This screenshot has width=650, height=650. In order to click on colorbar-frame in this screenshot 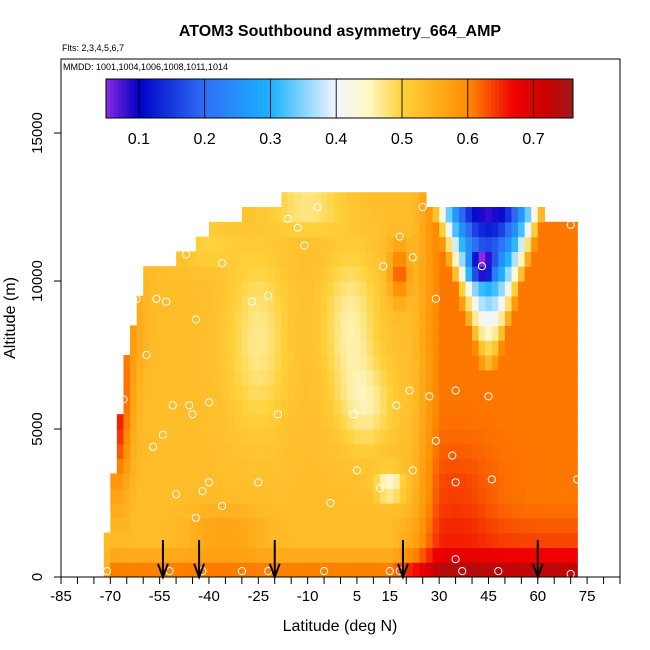, I will do `click(339, 98)`.